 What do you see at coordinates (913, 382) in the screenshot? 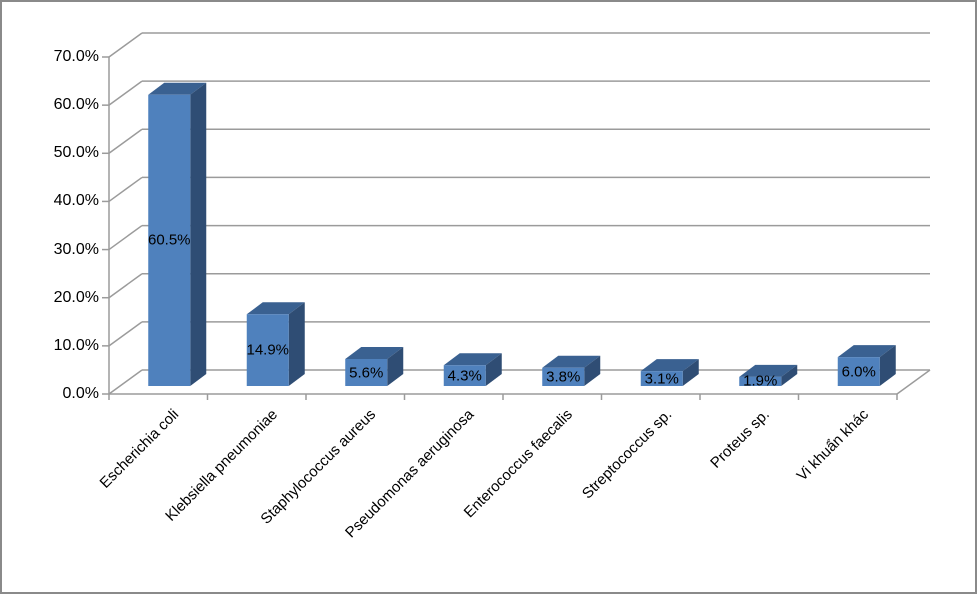
I see `floor-right-edge` at bounding box center [913, 382].